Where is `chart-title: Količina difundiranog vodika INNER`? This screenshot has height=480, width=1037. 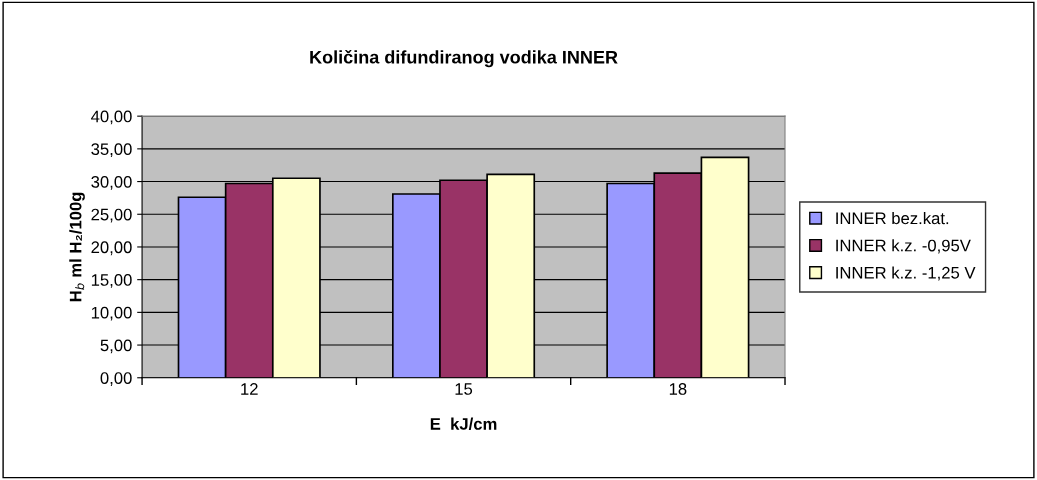 chart-title: Količina difundiranog vodika INNER is located at coordinates (464, 58).